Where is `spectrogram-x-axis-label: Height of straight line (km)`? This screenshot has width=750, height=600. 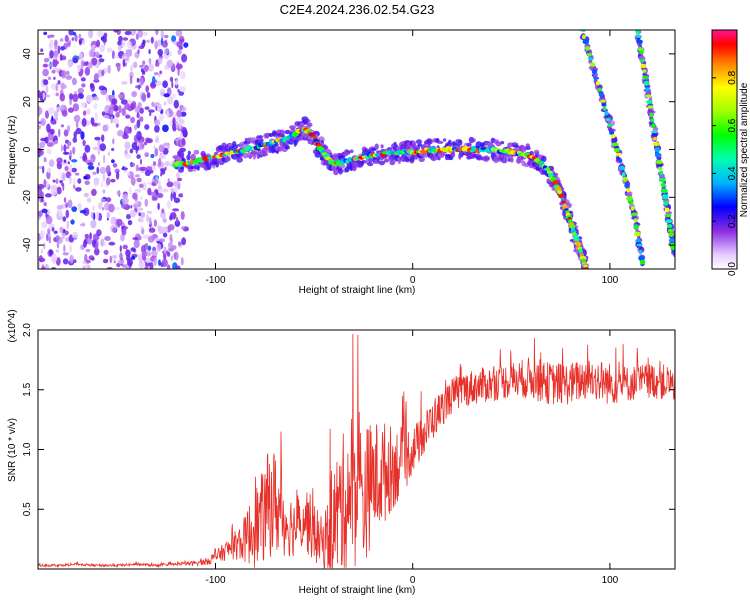 spectrogram-x-axis-label: Height of straight line (km) is located at coordinates (357, 290).